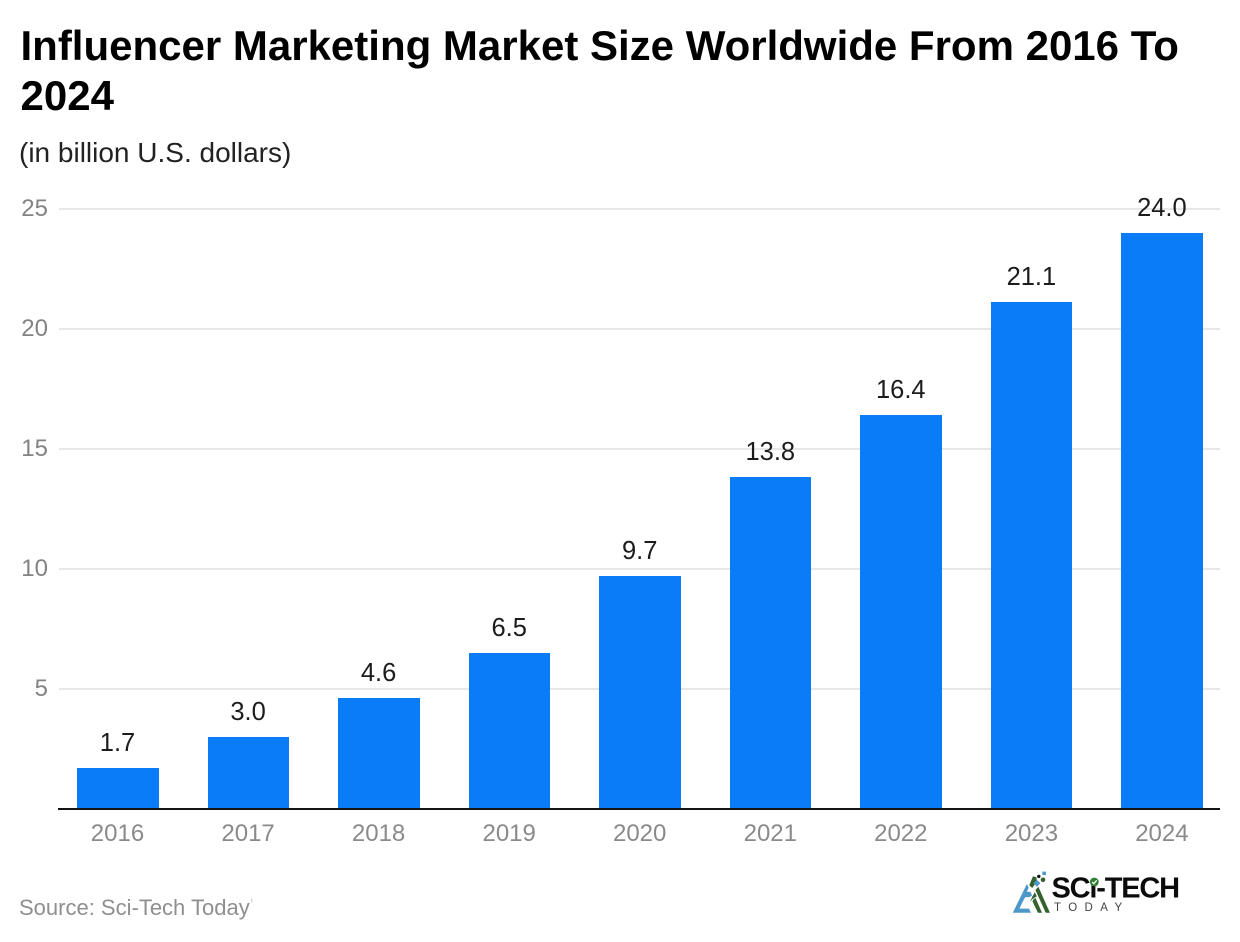 Image resolution: width=1240 pixels, height=942 pixels. What do you see at coordinates (1092, 908) in the screenshot?
I see `svg-text: TODAY` at bounding box center [1092, 908].